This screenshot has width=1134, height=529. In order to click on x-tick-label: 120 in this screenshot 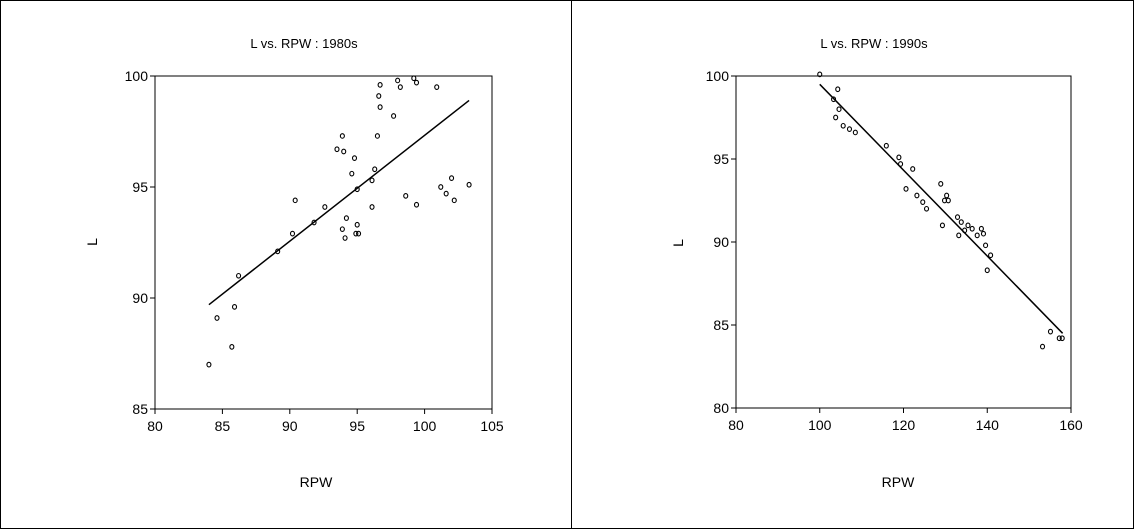, I will do `click(904, 425)`.